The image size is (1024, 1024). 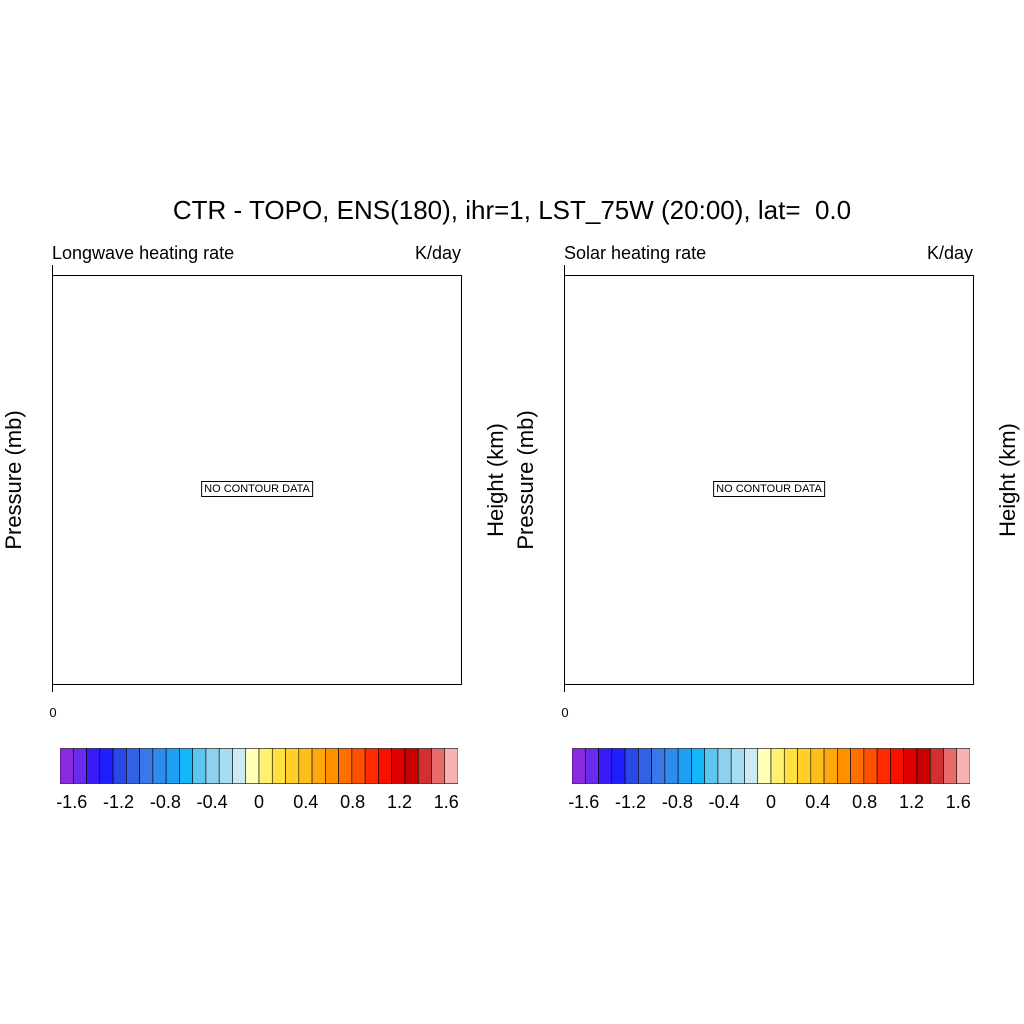 What do you see at coordinates (677, 802) in the screenshot?
I see `colorbar-tick-label: -0.8` at bounding box center [677, 802].